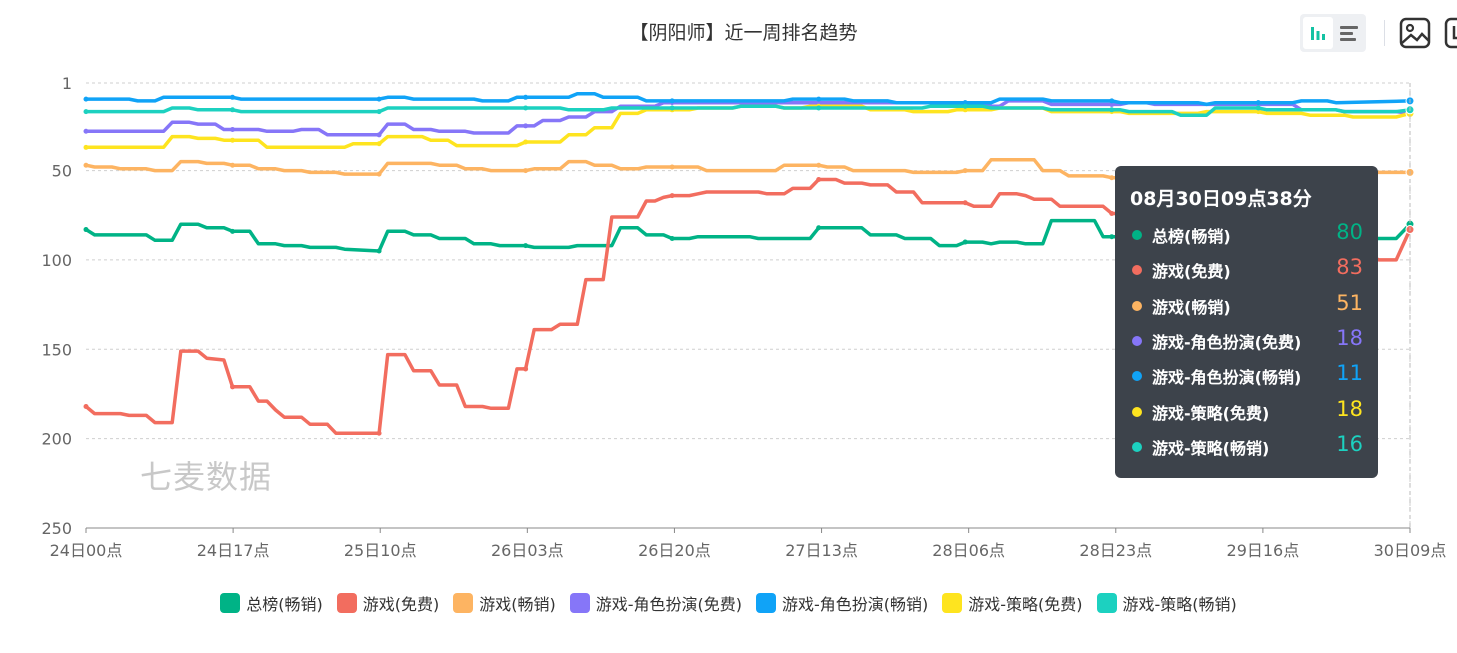 The height and width of the screenshot is (653, 1457). I want to click on tooltip-row: 游戏-角色扮演(畅销) 11, so click(1246, 376).